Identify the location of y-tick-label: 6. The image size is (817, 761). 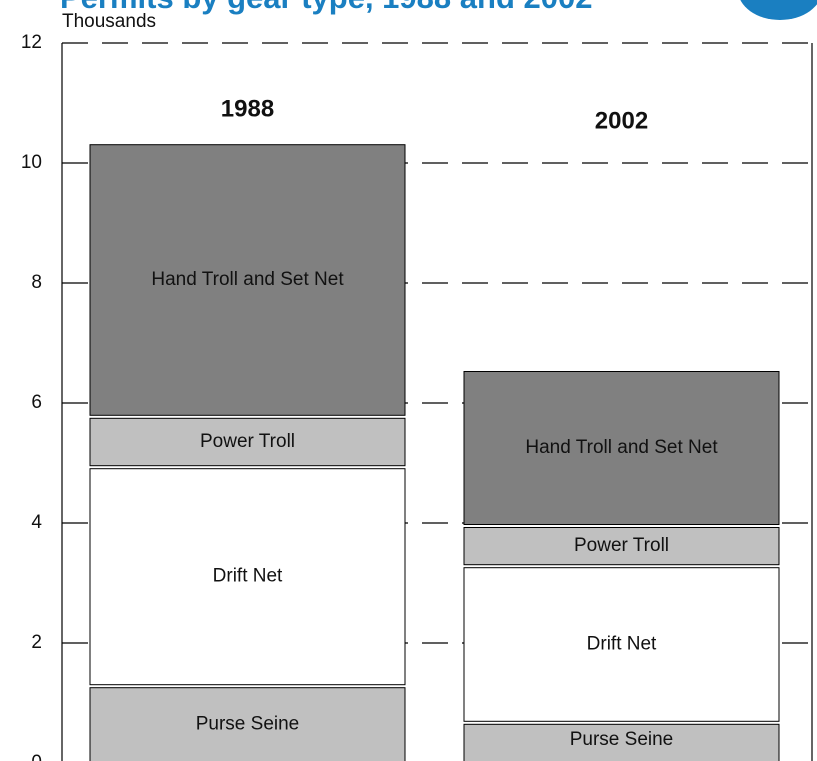
(36, 402).